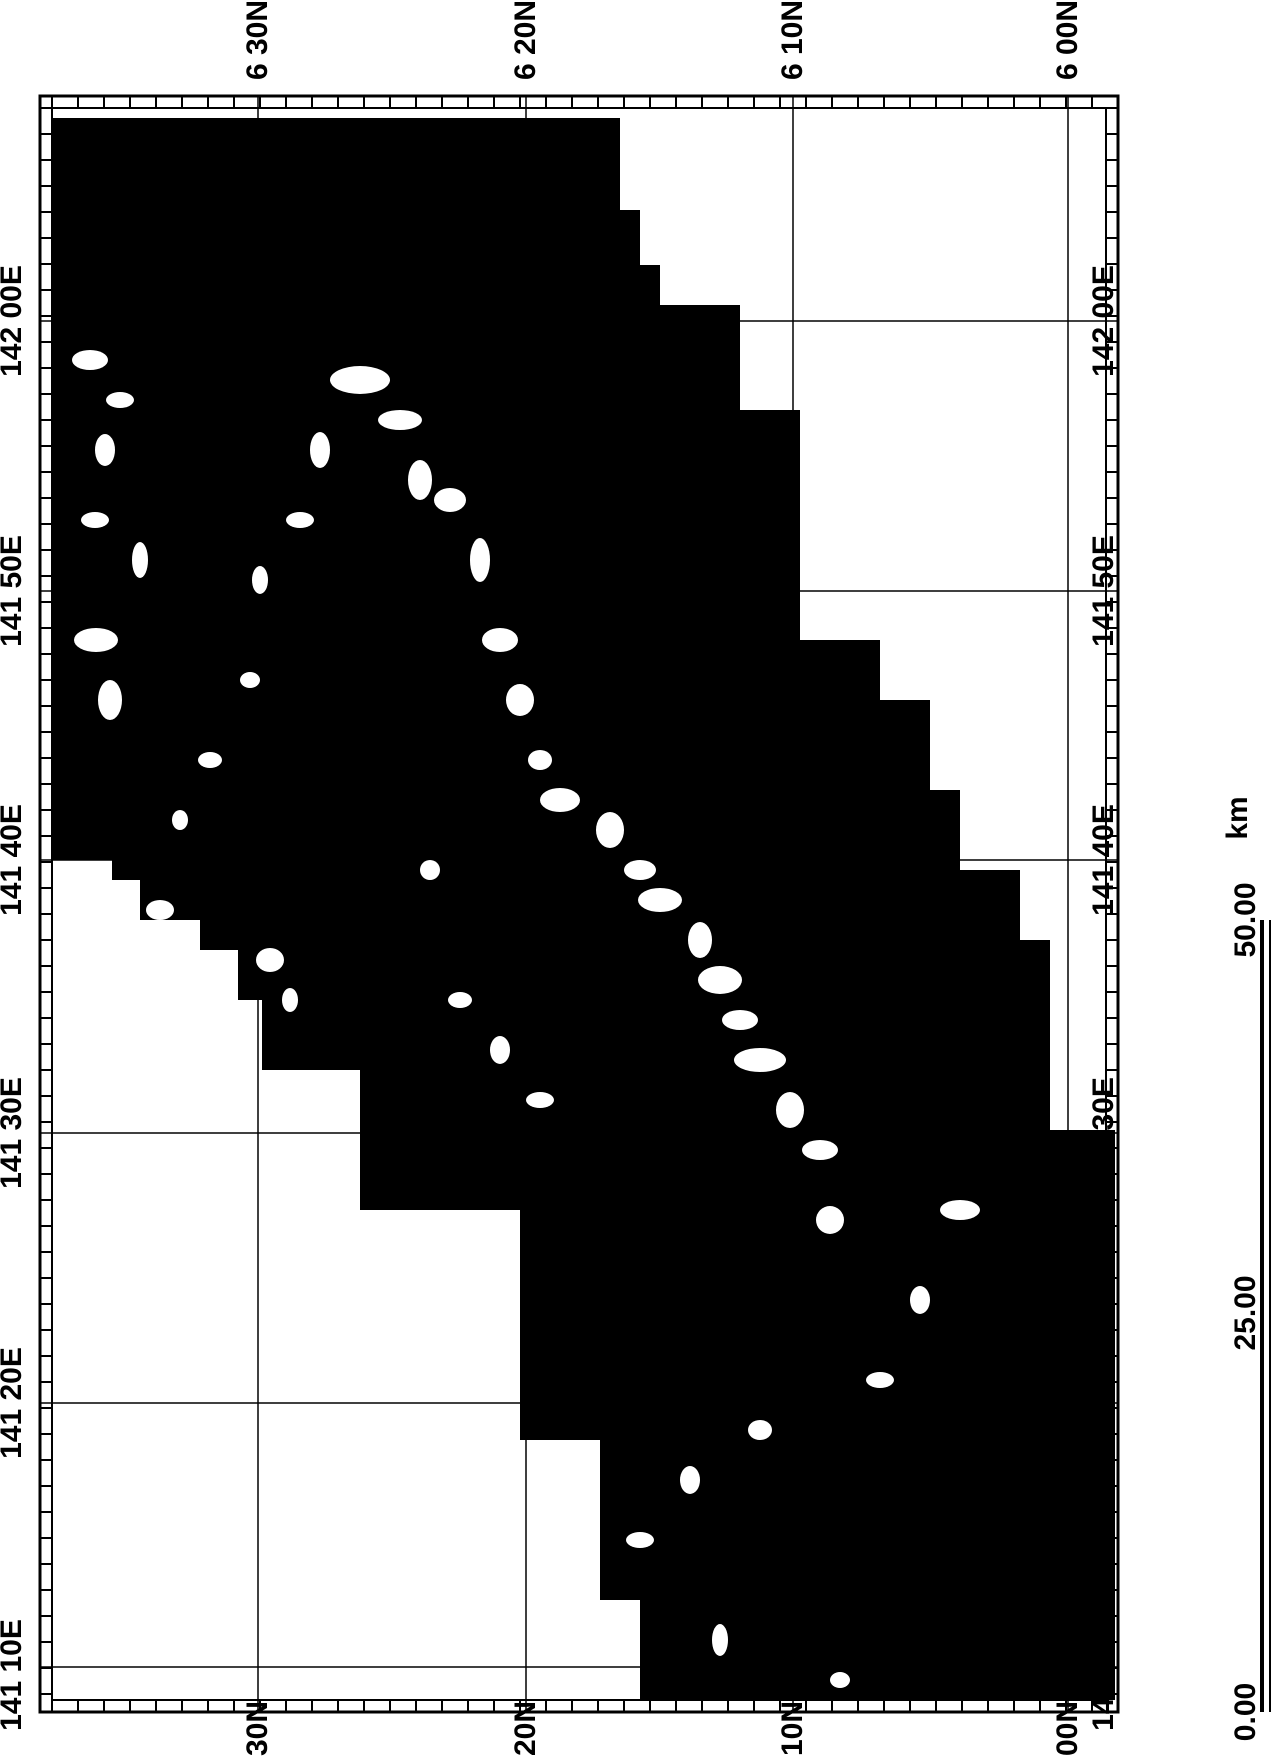 The width and height of the screenshot is (1280, 1764). What do you see at coordinates (1245, 920) in the screenshot?
I see `scale-label-50: 50.00` at bounding box center [1245, 920].